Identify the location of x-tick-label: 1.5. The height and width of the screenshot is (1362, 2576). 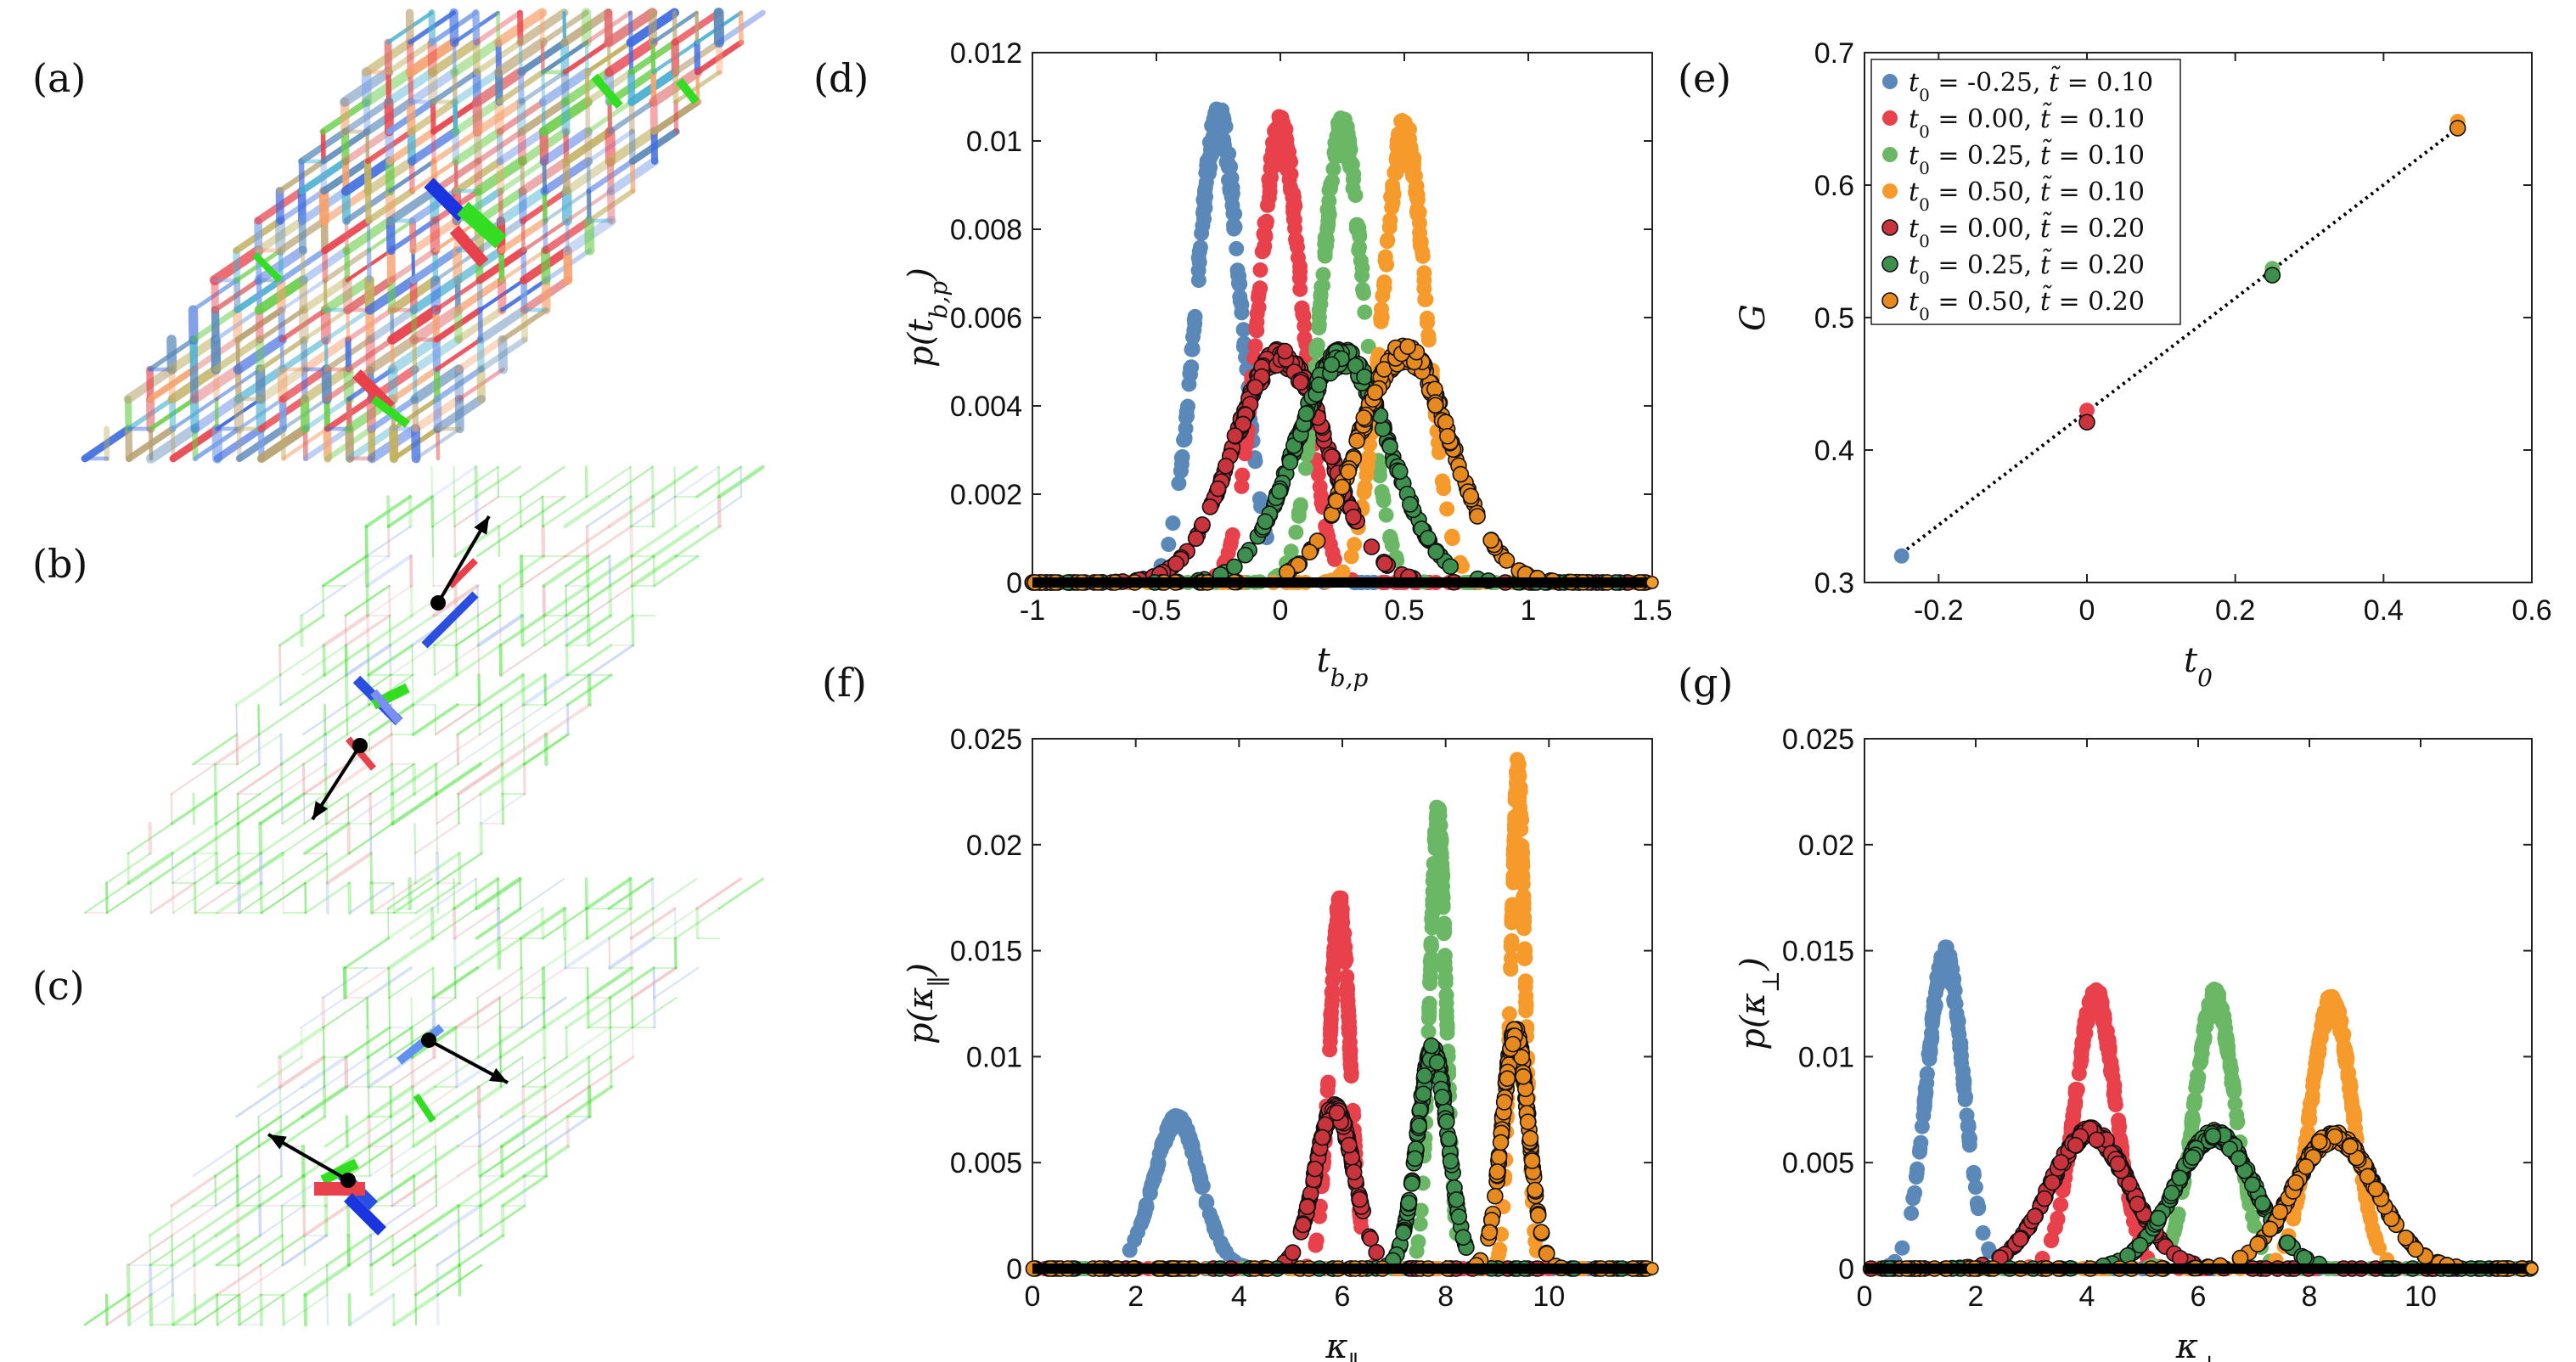
(1652, 610).